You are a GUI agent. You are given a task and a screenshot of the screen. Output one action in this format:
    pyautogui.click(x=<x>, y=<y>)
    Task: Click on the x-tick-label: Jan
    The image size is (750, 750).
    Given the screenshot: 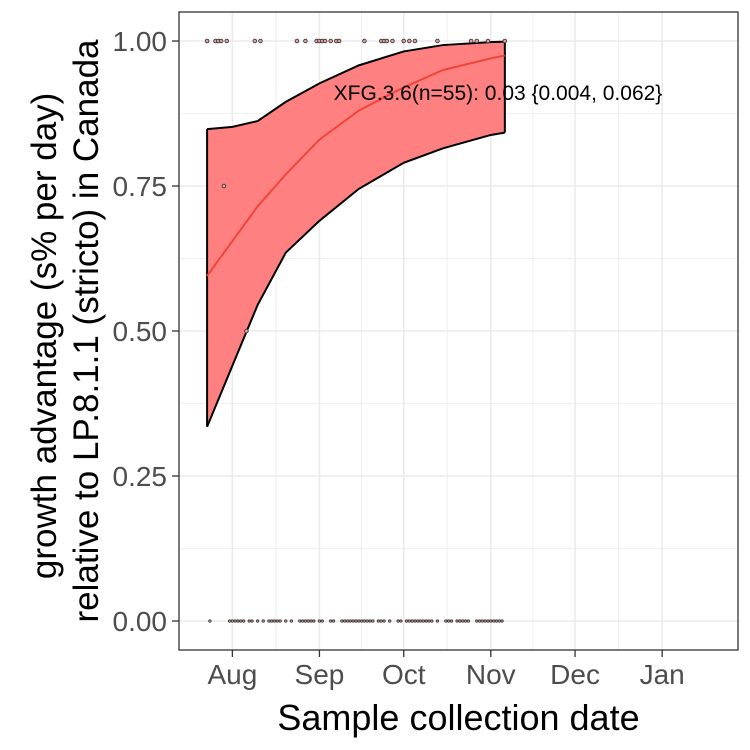 What is the action you would take?
    pyautogui.click(x=662, y=674)
    